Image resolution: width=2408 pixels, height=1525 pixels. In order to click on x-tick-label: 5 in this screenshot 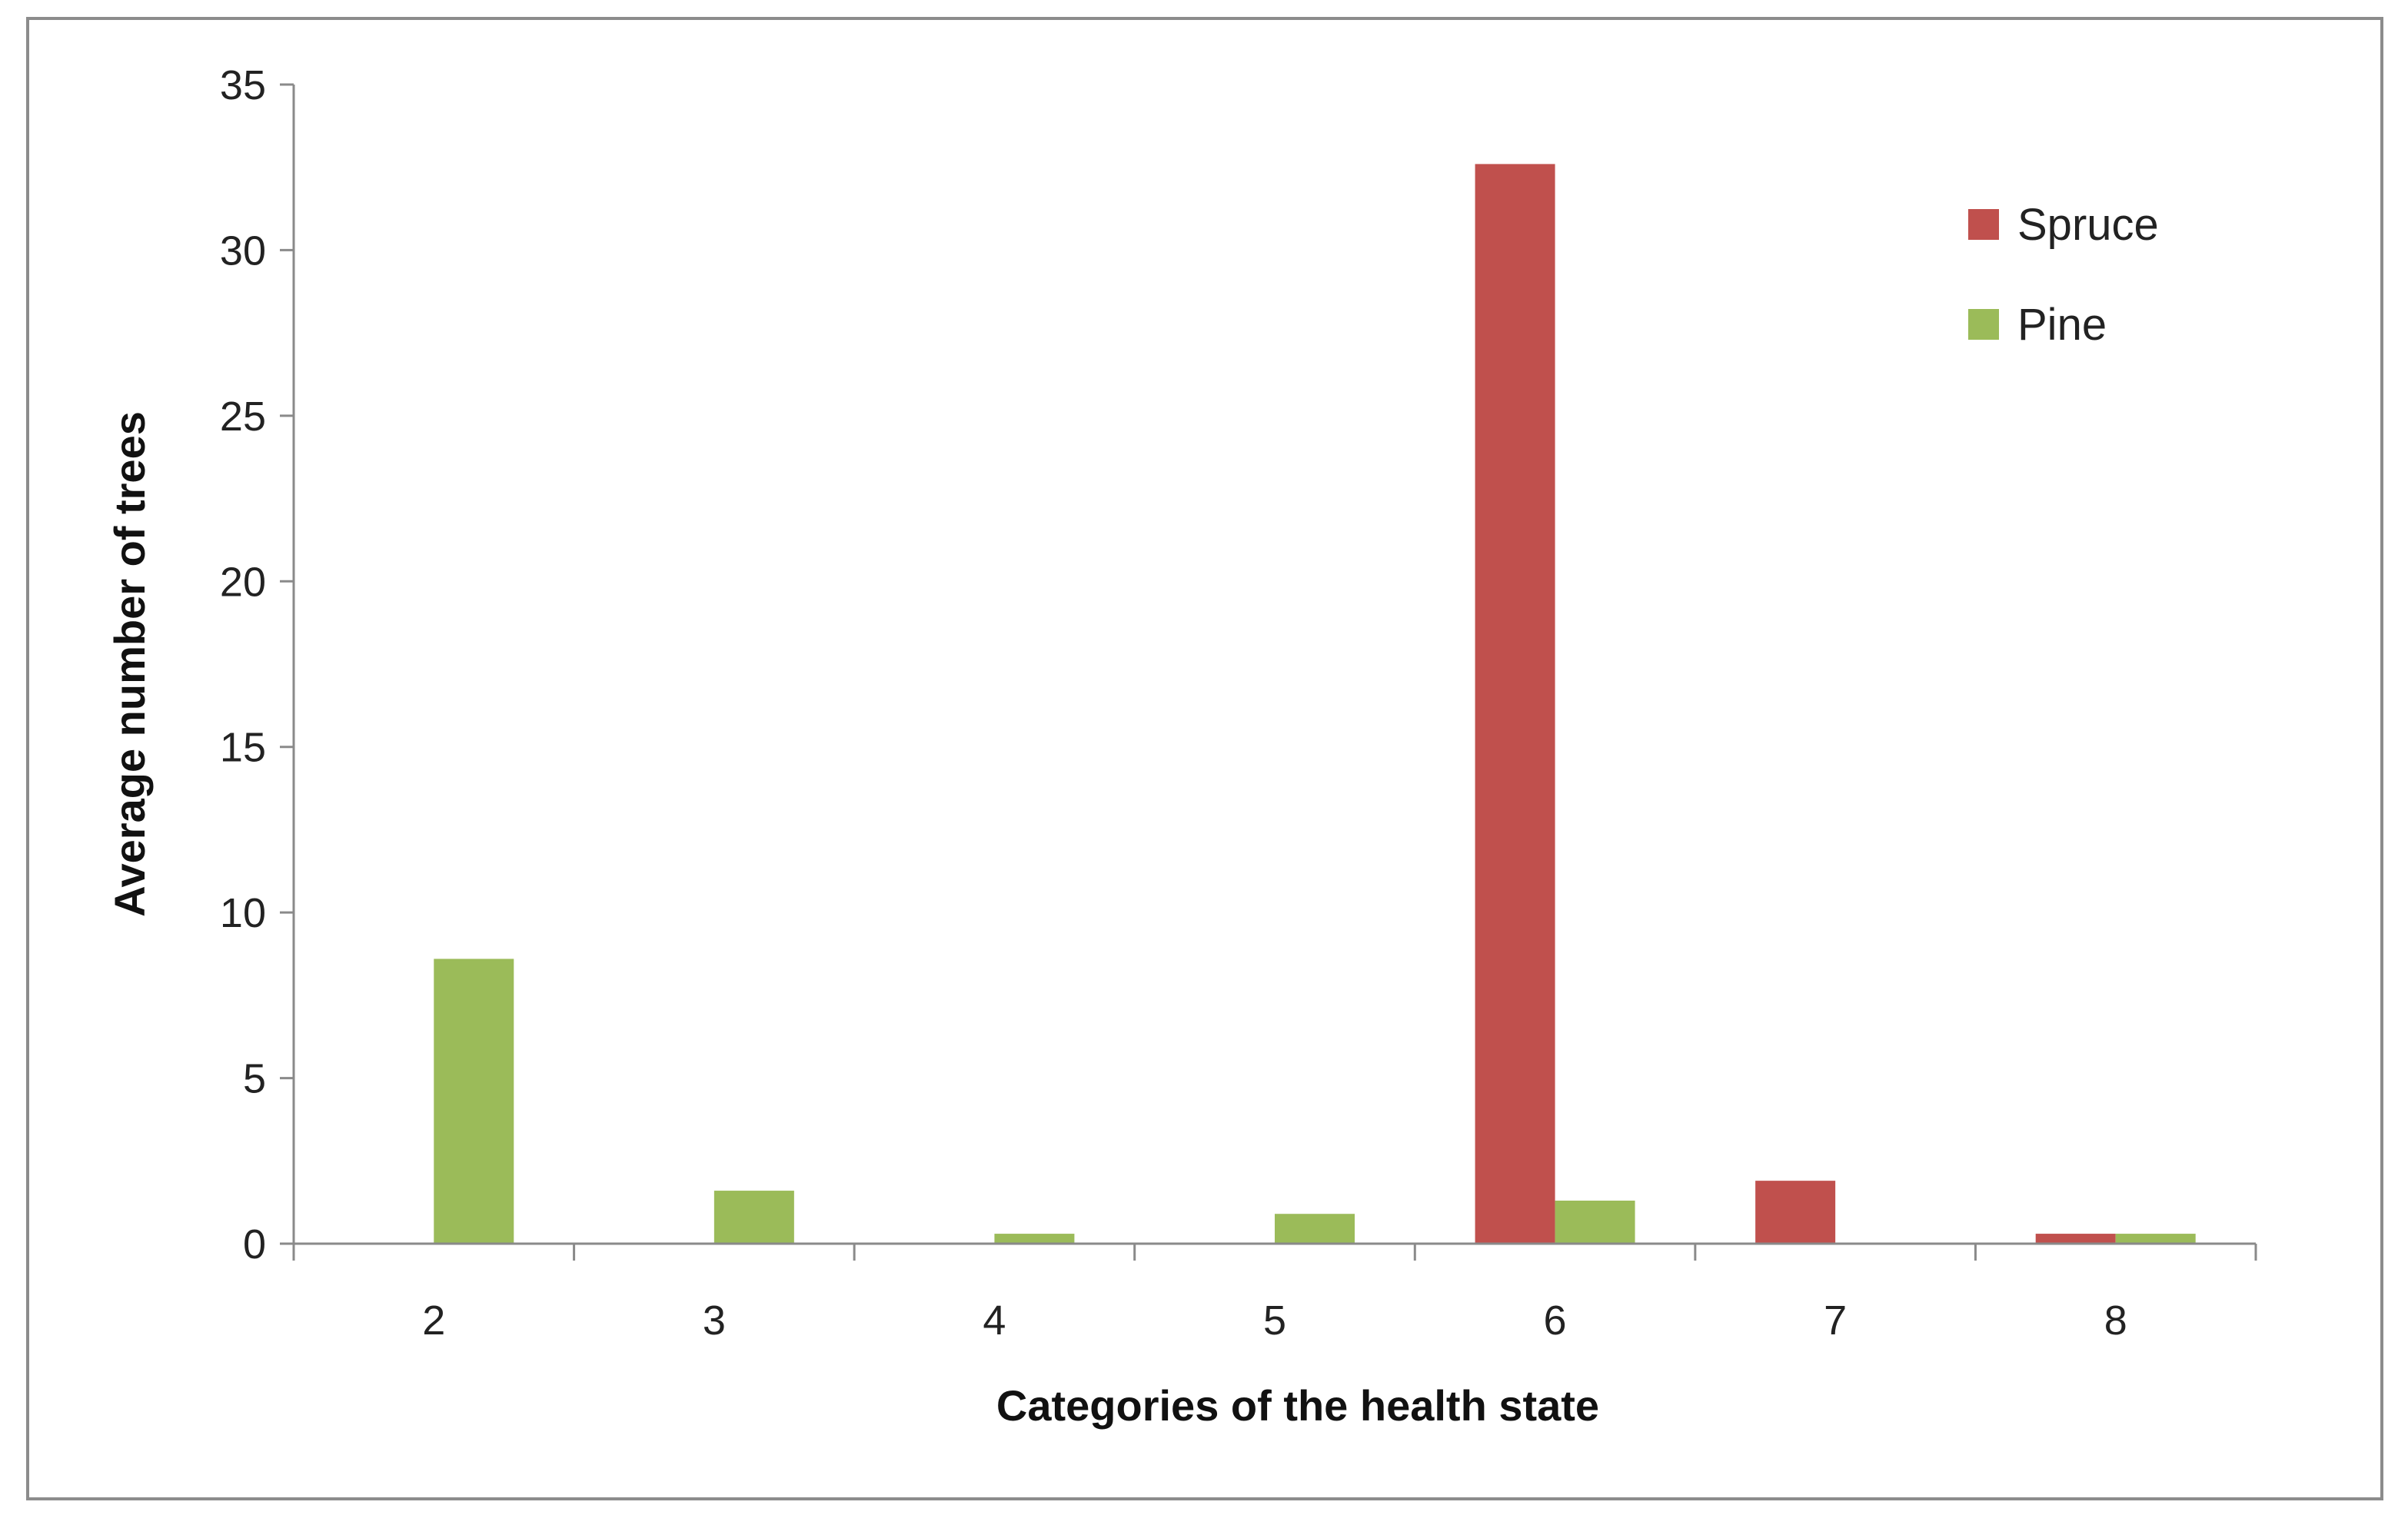, I will do `click(1274, 1320)`.